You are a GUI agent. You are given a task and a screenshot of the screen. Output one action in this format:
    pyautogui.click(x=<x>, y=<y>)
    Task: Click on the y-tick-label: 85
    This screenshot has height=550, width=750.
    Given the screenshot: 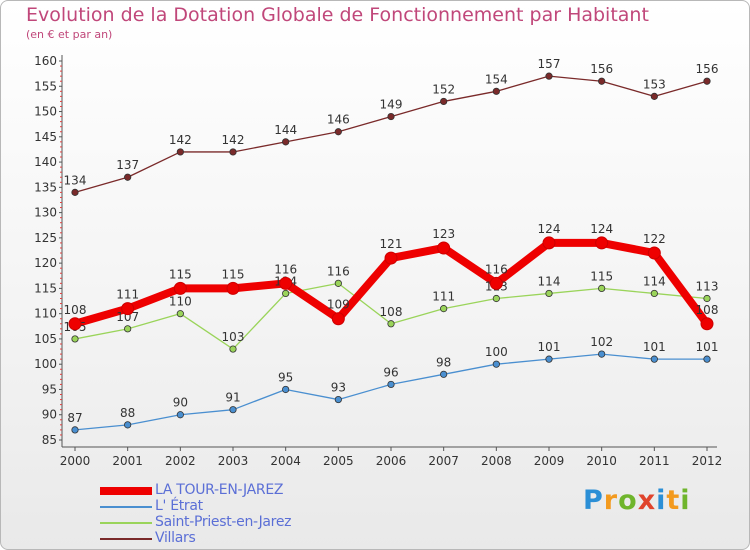 What is the action you would take?
    pyautogui.click(x=49, y=440)
    